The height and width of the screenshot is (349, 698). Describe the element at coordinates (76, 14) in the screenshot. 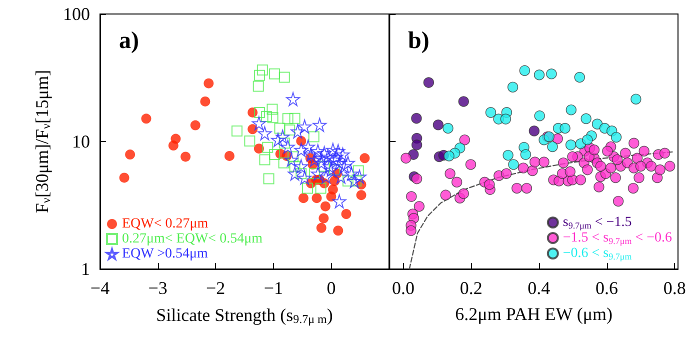

I see `y-tick-label: 100` at that location.